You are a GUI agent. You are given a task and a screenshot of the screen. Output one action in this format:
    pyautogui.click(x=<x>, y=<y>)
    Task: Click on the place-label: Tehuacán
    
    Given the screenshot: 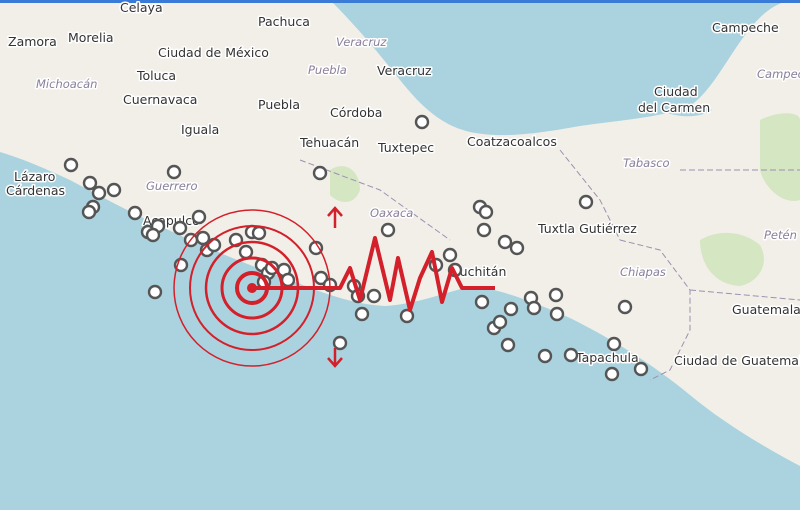 What is the action you would take?
    pyautogui.click(x=329, y=142)
    